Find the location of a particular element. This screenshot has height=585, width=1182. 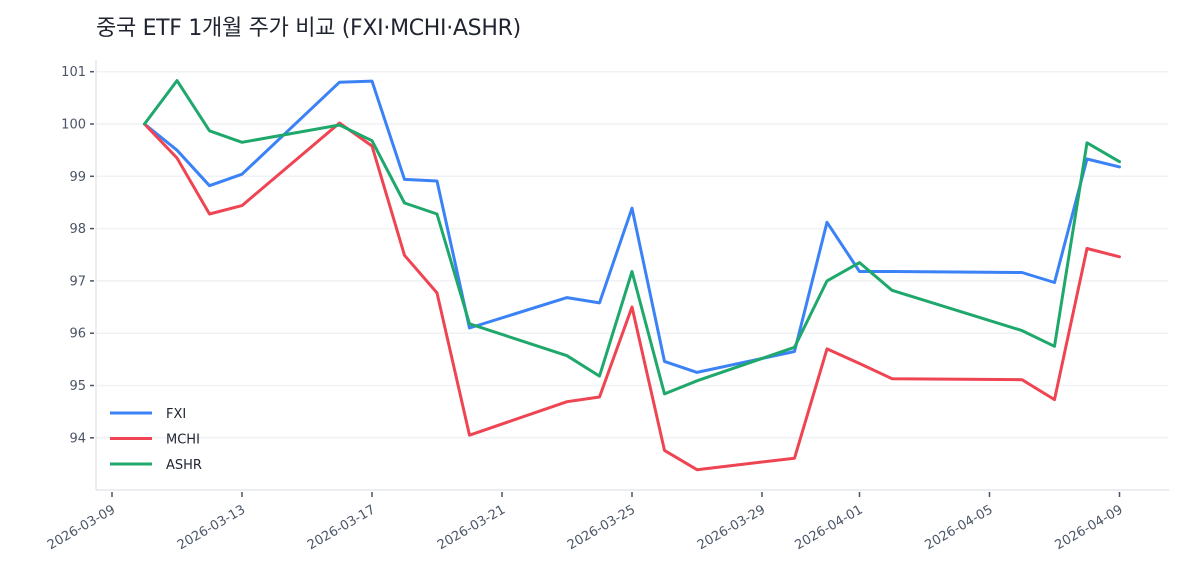

legend-label-fxi: FXI is located at coordinates (176, 414).